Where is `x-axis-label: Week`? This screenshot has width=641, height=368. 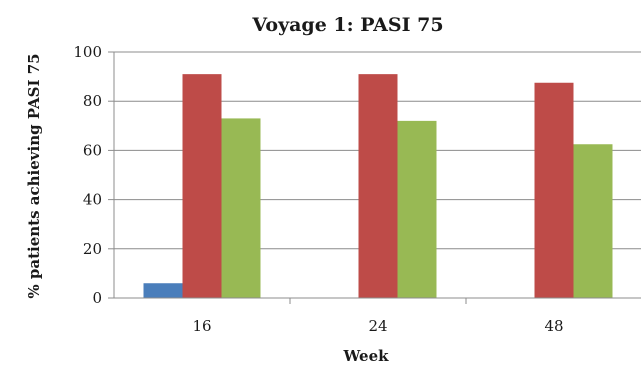
x-axis-label: Week is located at coordinates (365, 356).